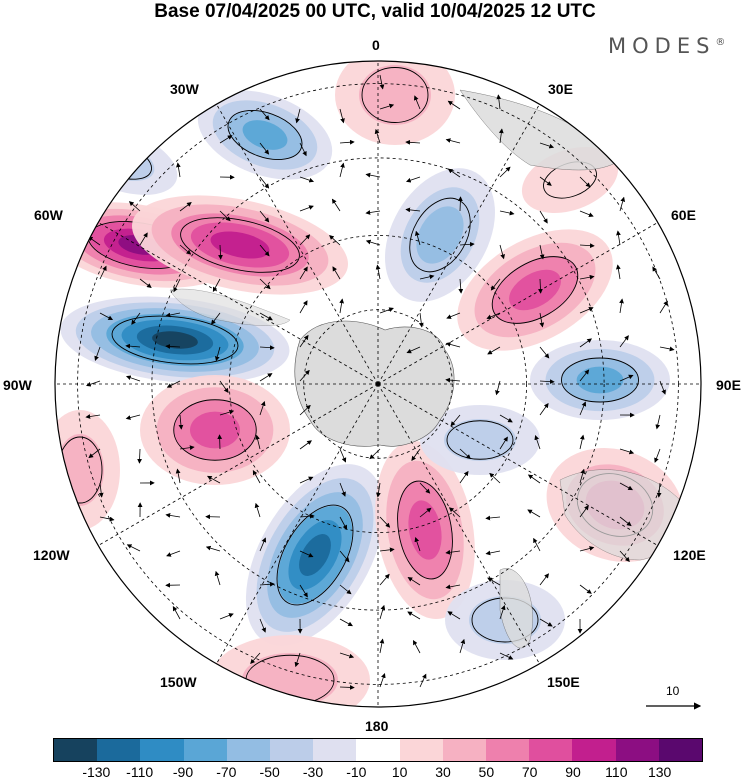 The height and width of the screenshot is (783, 750). I want to click on colorbar-tick-label: -70, so click(226, 772).